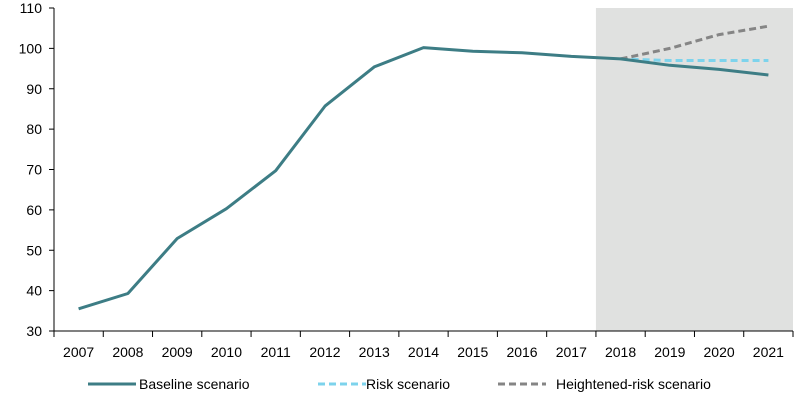 This screenshot has height=403, width=794. What do you see at coordinates (669, 352) in the screenshot?
I see `x-tick-label: 2019` at bounding box center [669, 352].